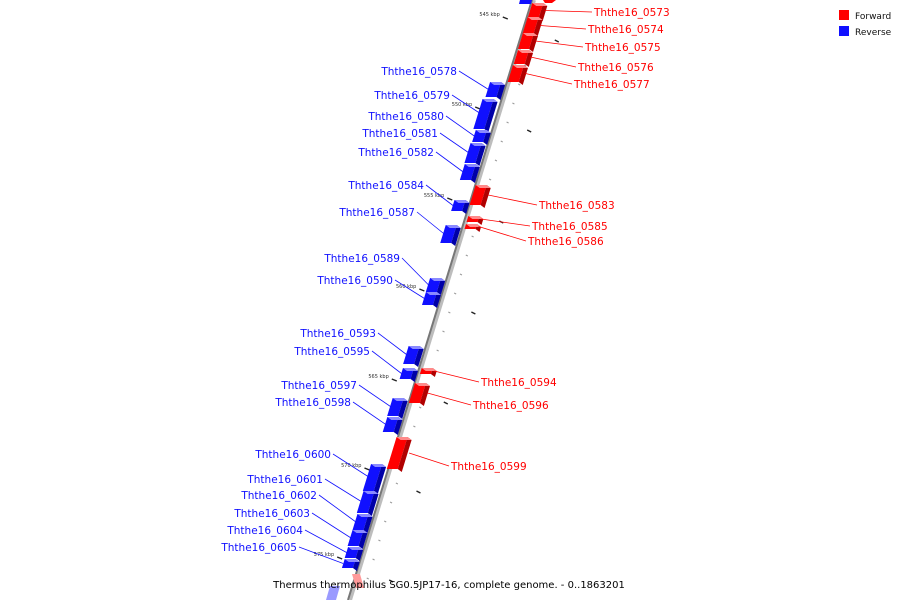 Image resolution: width=900 pixels, height=600 pixels. I want to click on legend-label-forward: Forward, so click(873, 17).